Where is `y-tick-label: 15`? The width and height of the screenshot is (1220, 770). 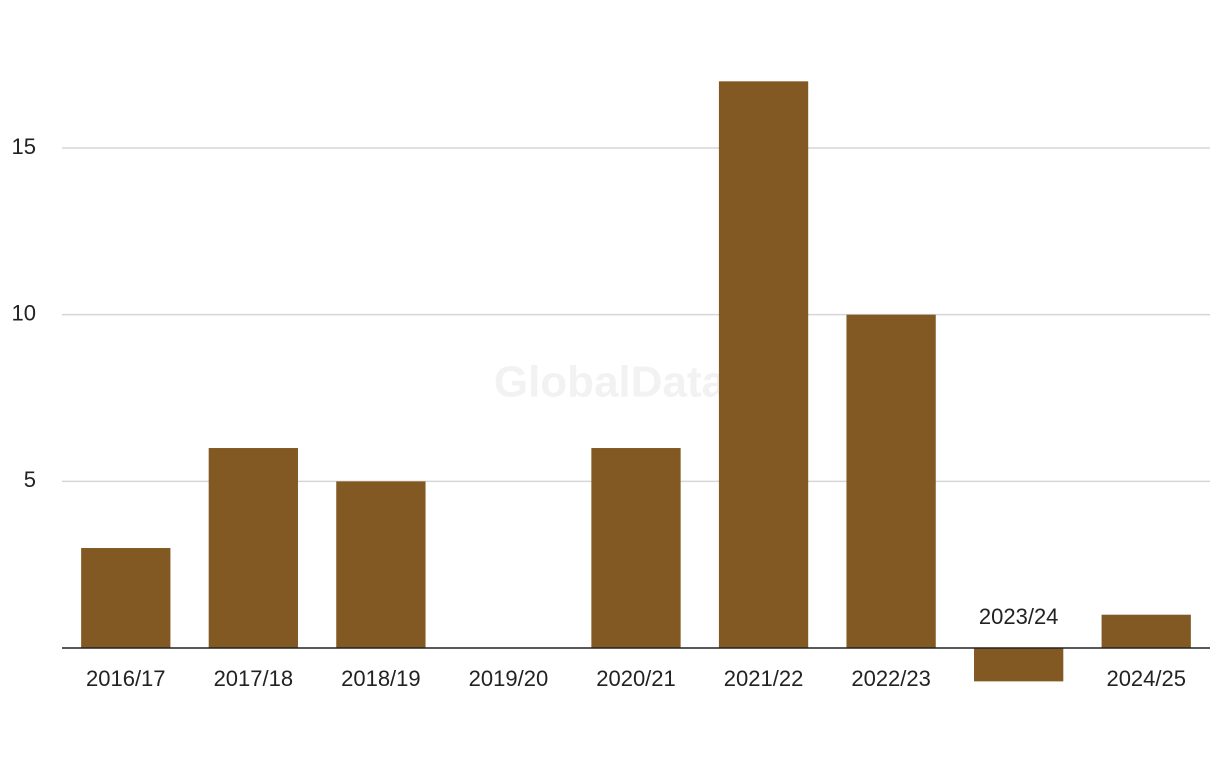 y-tick-label: 15 is located at coordinates (24, 146).